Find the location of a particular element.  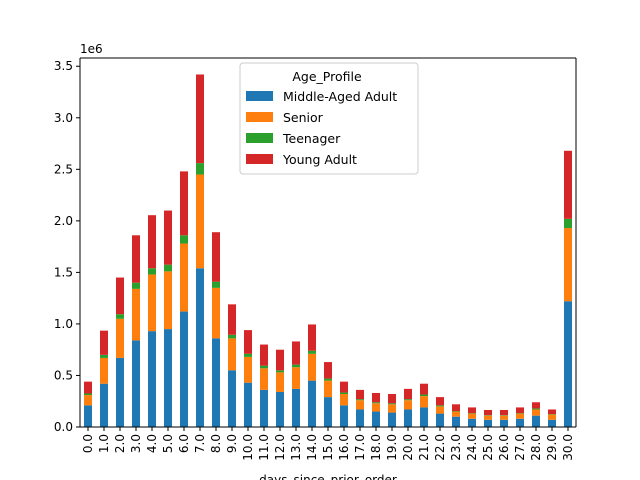

x-tick-label: 23.0 is located at coordinates (456, 447).